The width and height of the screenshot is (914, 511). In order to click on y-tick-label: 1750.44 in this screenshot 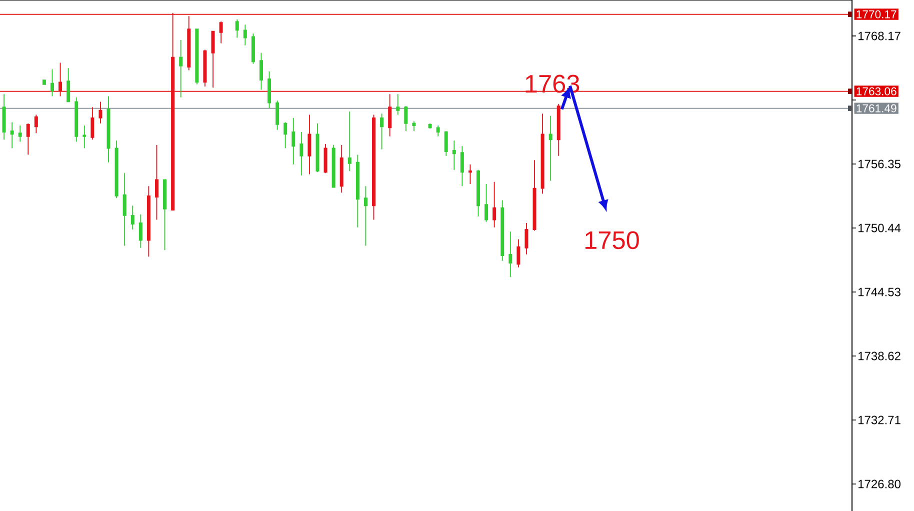, I will do `click(879, 228)`.